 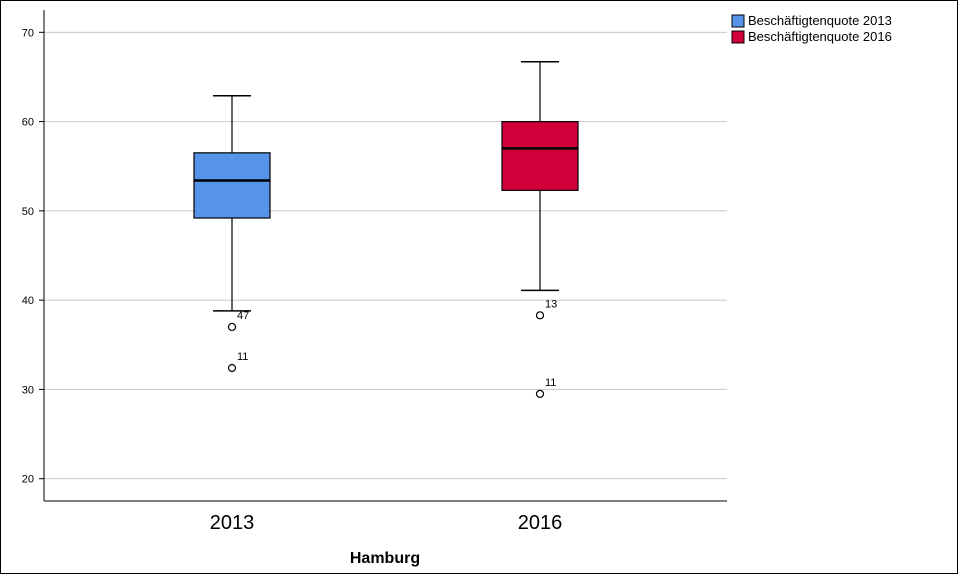 I want to click on x-category-label-2013: 2013, so click(x=232, y=523).